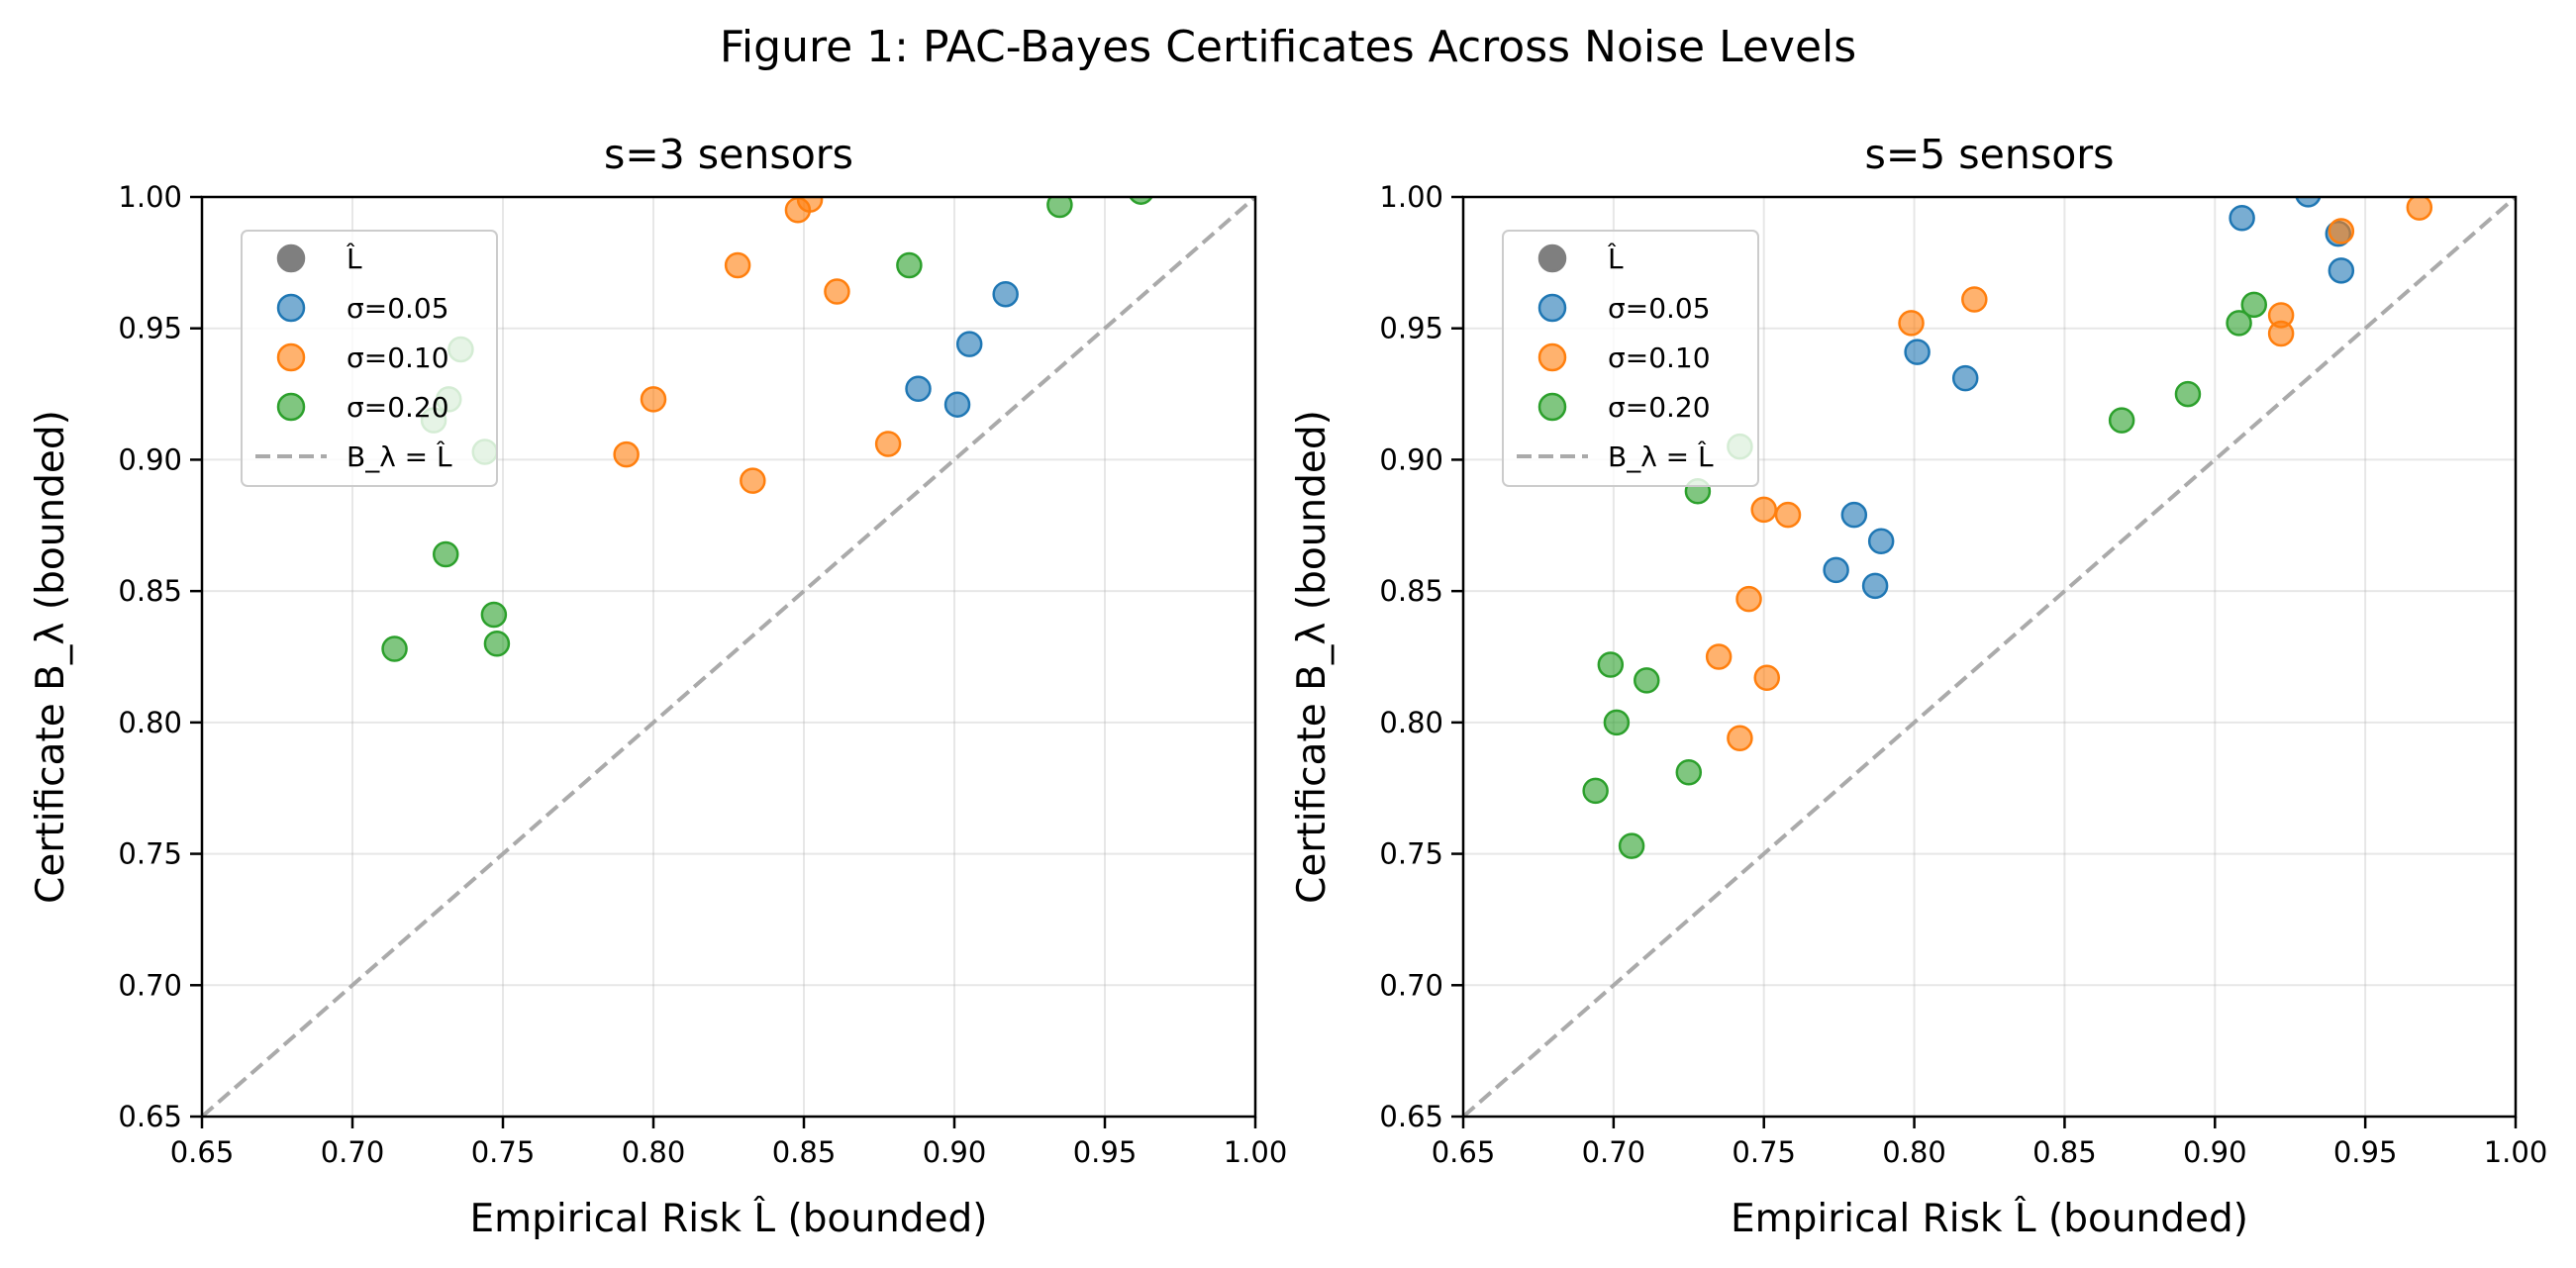 The height and width of the screenshot is (1268, 2576). What do you see at coordinates (398, 407) in the screenshot?
I see `legend-label: σ=0.20` at bounding box center [398, 407].